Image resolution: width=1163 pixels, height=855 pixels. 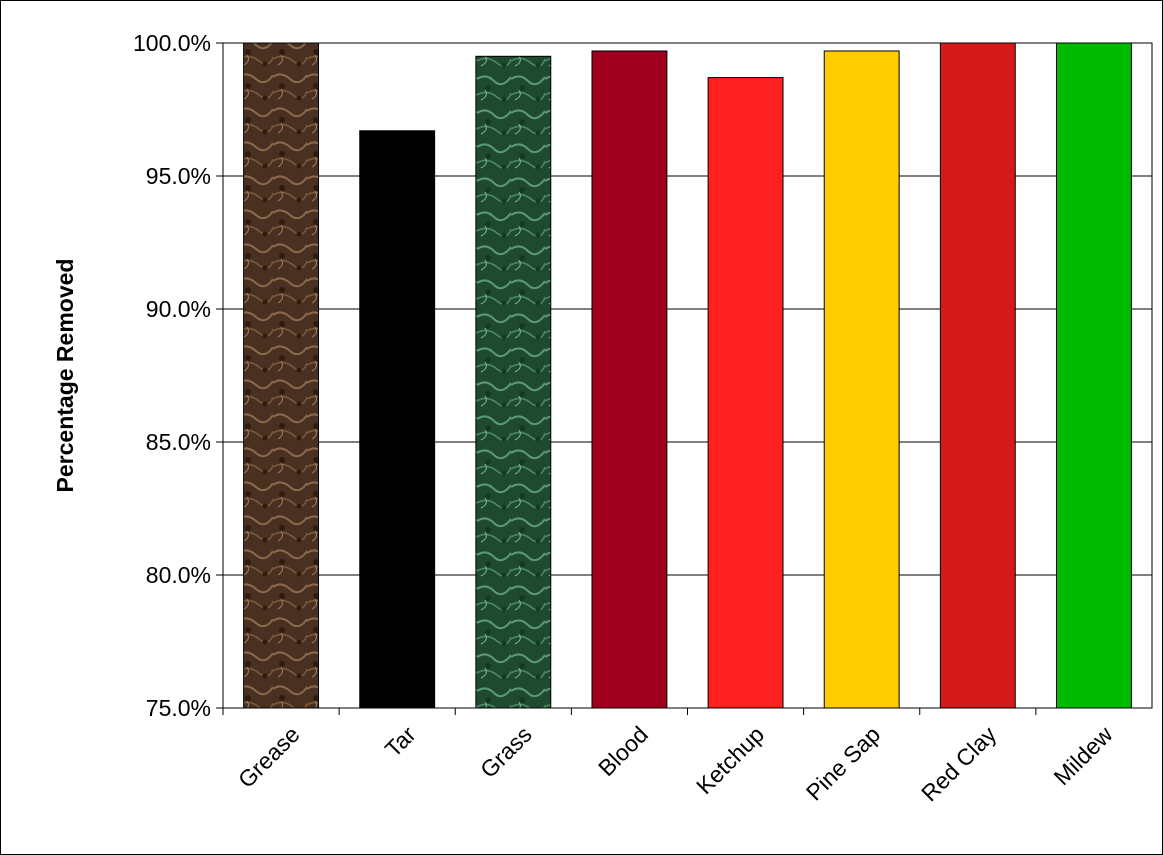 What do you see at coordinates (629, 379) in the screenshot?
I see `bar-blood` at bounding box center [629, 379].